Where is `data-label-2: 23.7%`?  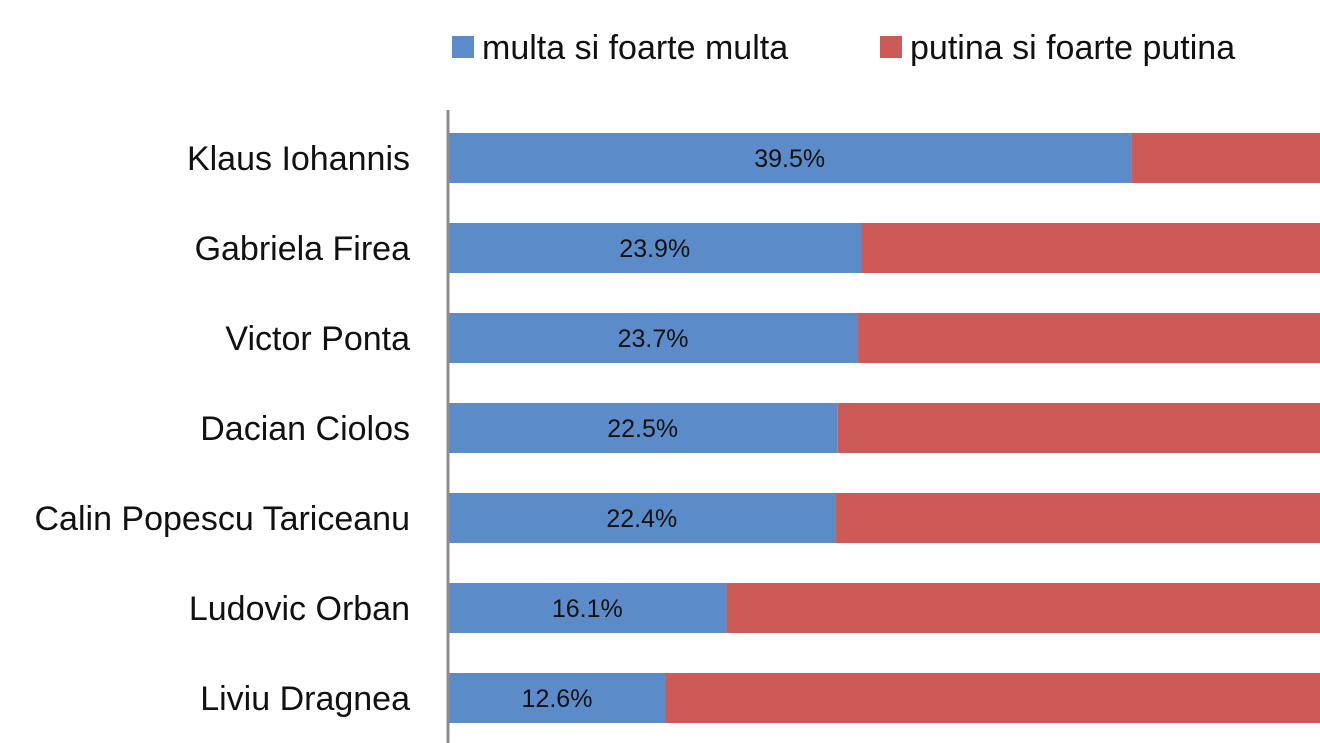
data-label-2: 23.7% is located at coordinates (653, 339).